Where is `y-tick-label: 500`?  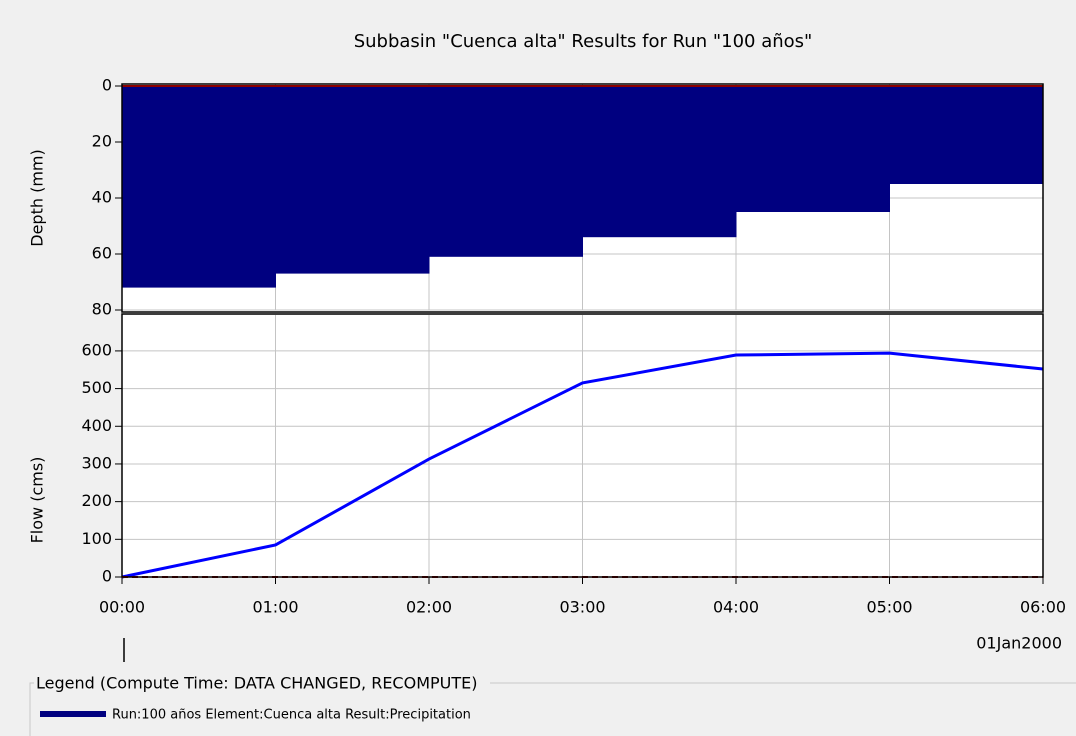 y-tick-label: 500 is located at coordinates (96, 387).